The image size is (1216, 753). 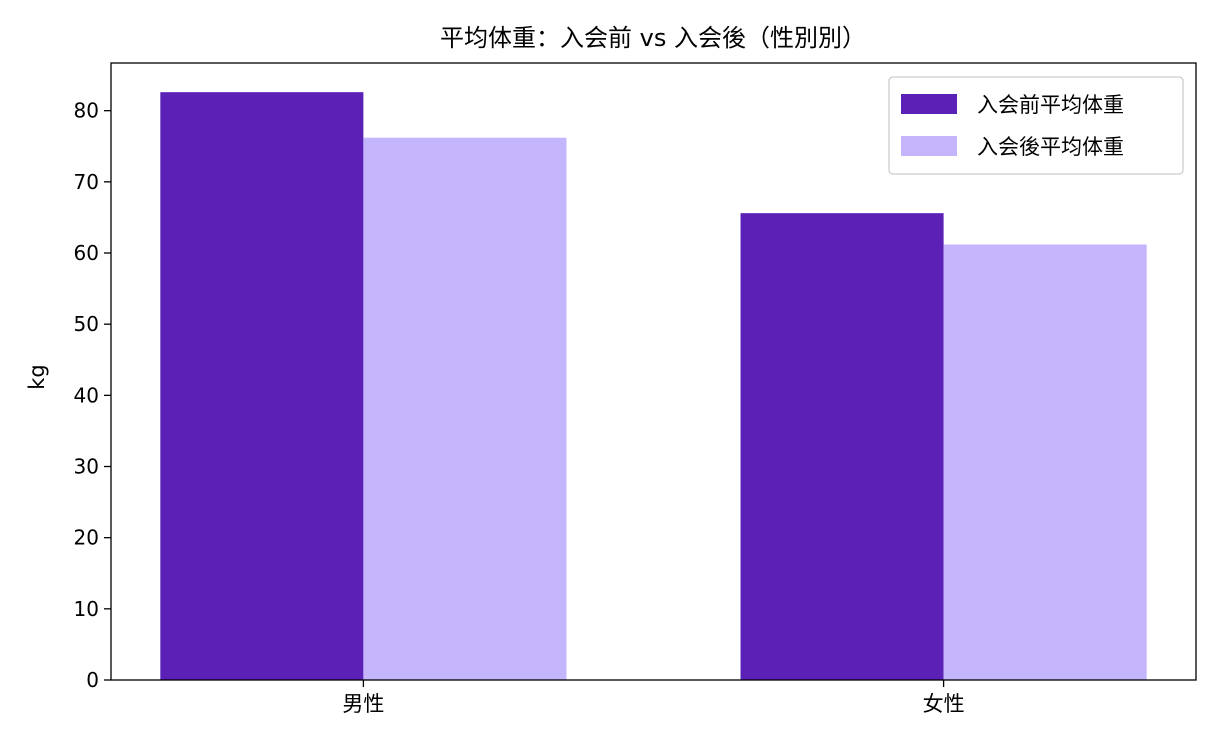 What do you see at coordinates (37, 377) in the screenshot?
I see `y-axis-label: kg` at bounding box center [37, 377].